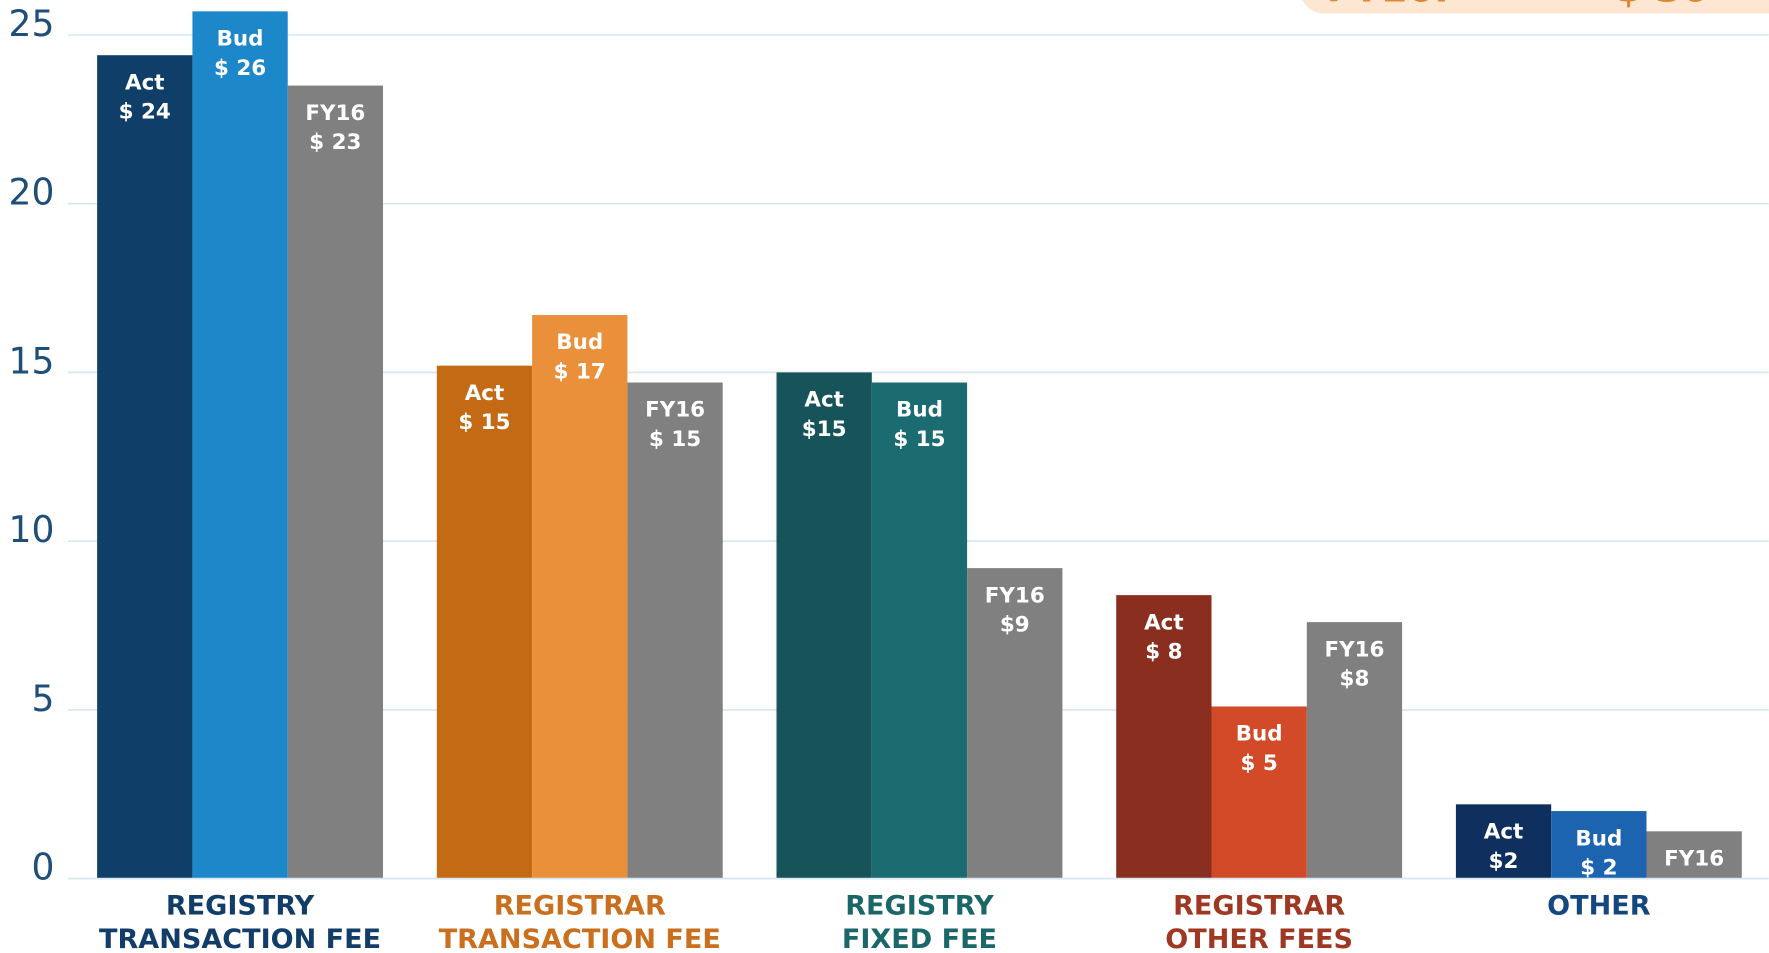 The width and height of the screenshot is (1769, 953). I want to click on bar-value-label: $2, so click(1504, 861).